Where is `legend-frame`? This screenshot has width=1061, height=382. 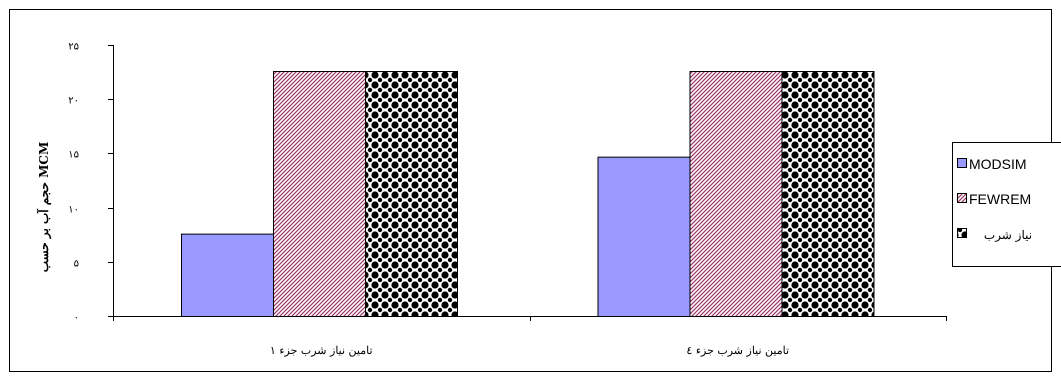 legend-frame is located at coordinates (1006, 204).